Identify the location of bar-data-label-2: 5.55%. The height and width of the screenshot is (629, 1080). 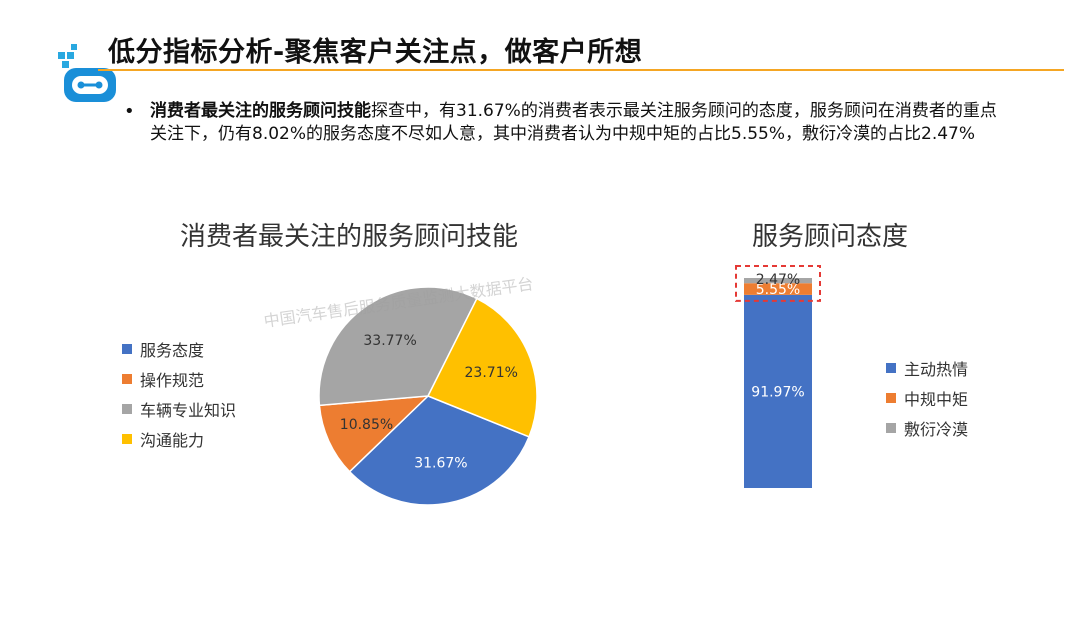
(778, 290).